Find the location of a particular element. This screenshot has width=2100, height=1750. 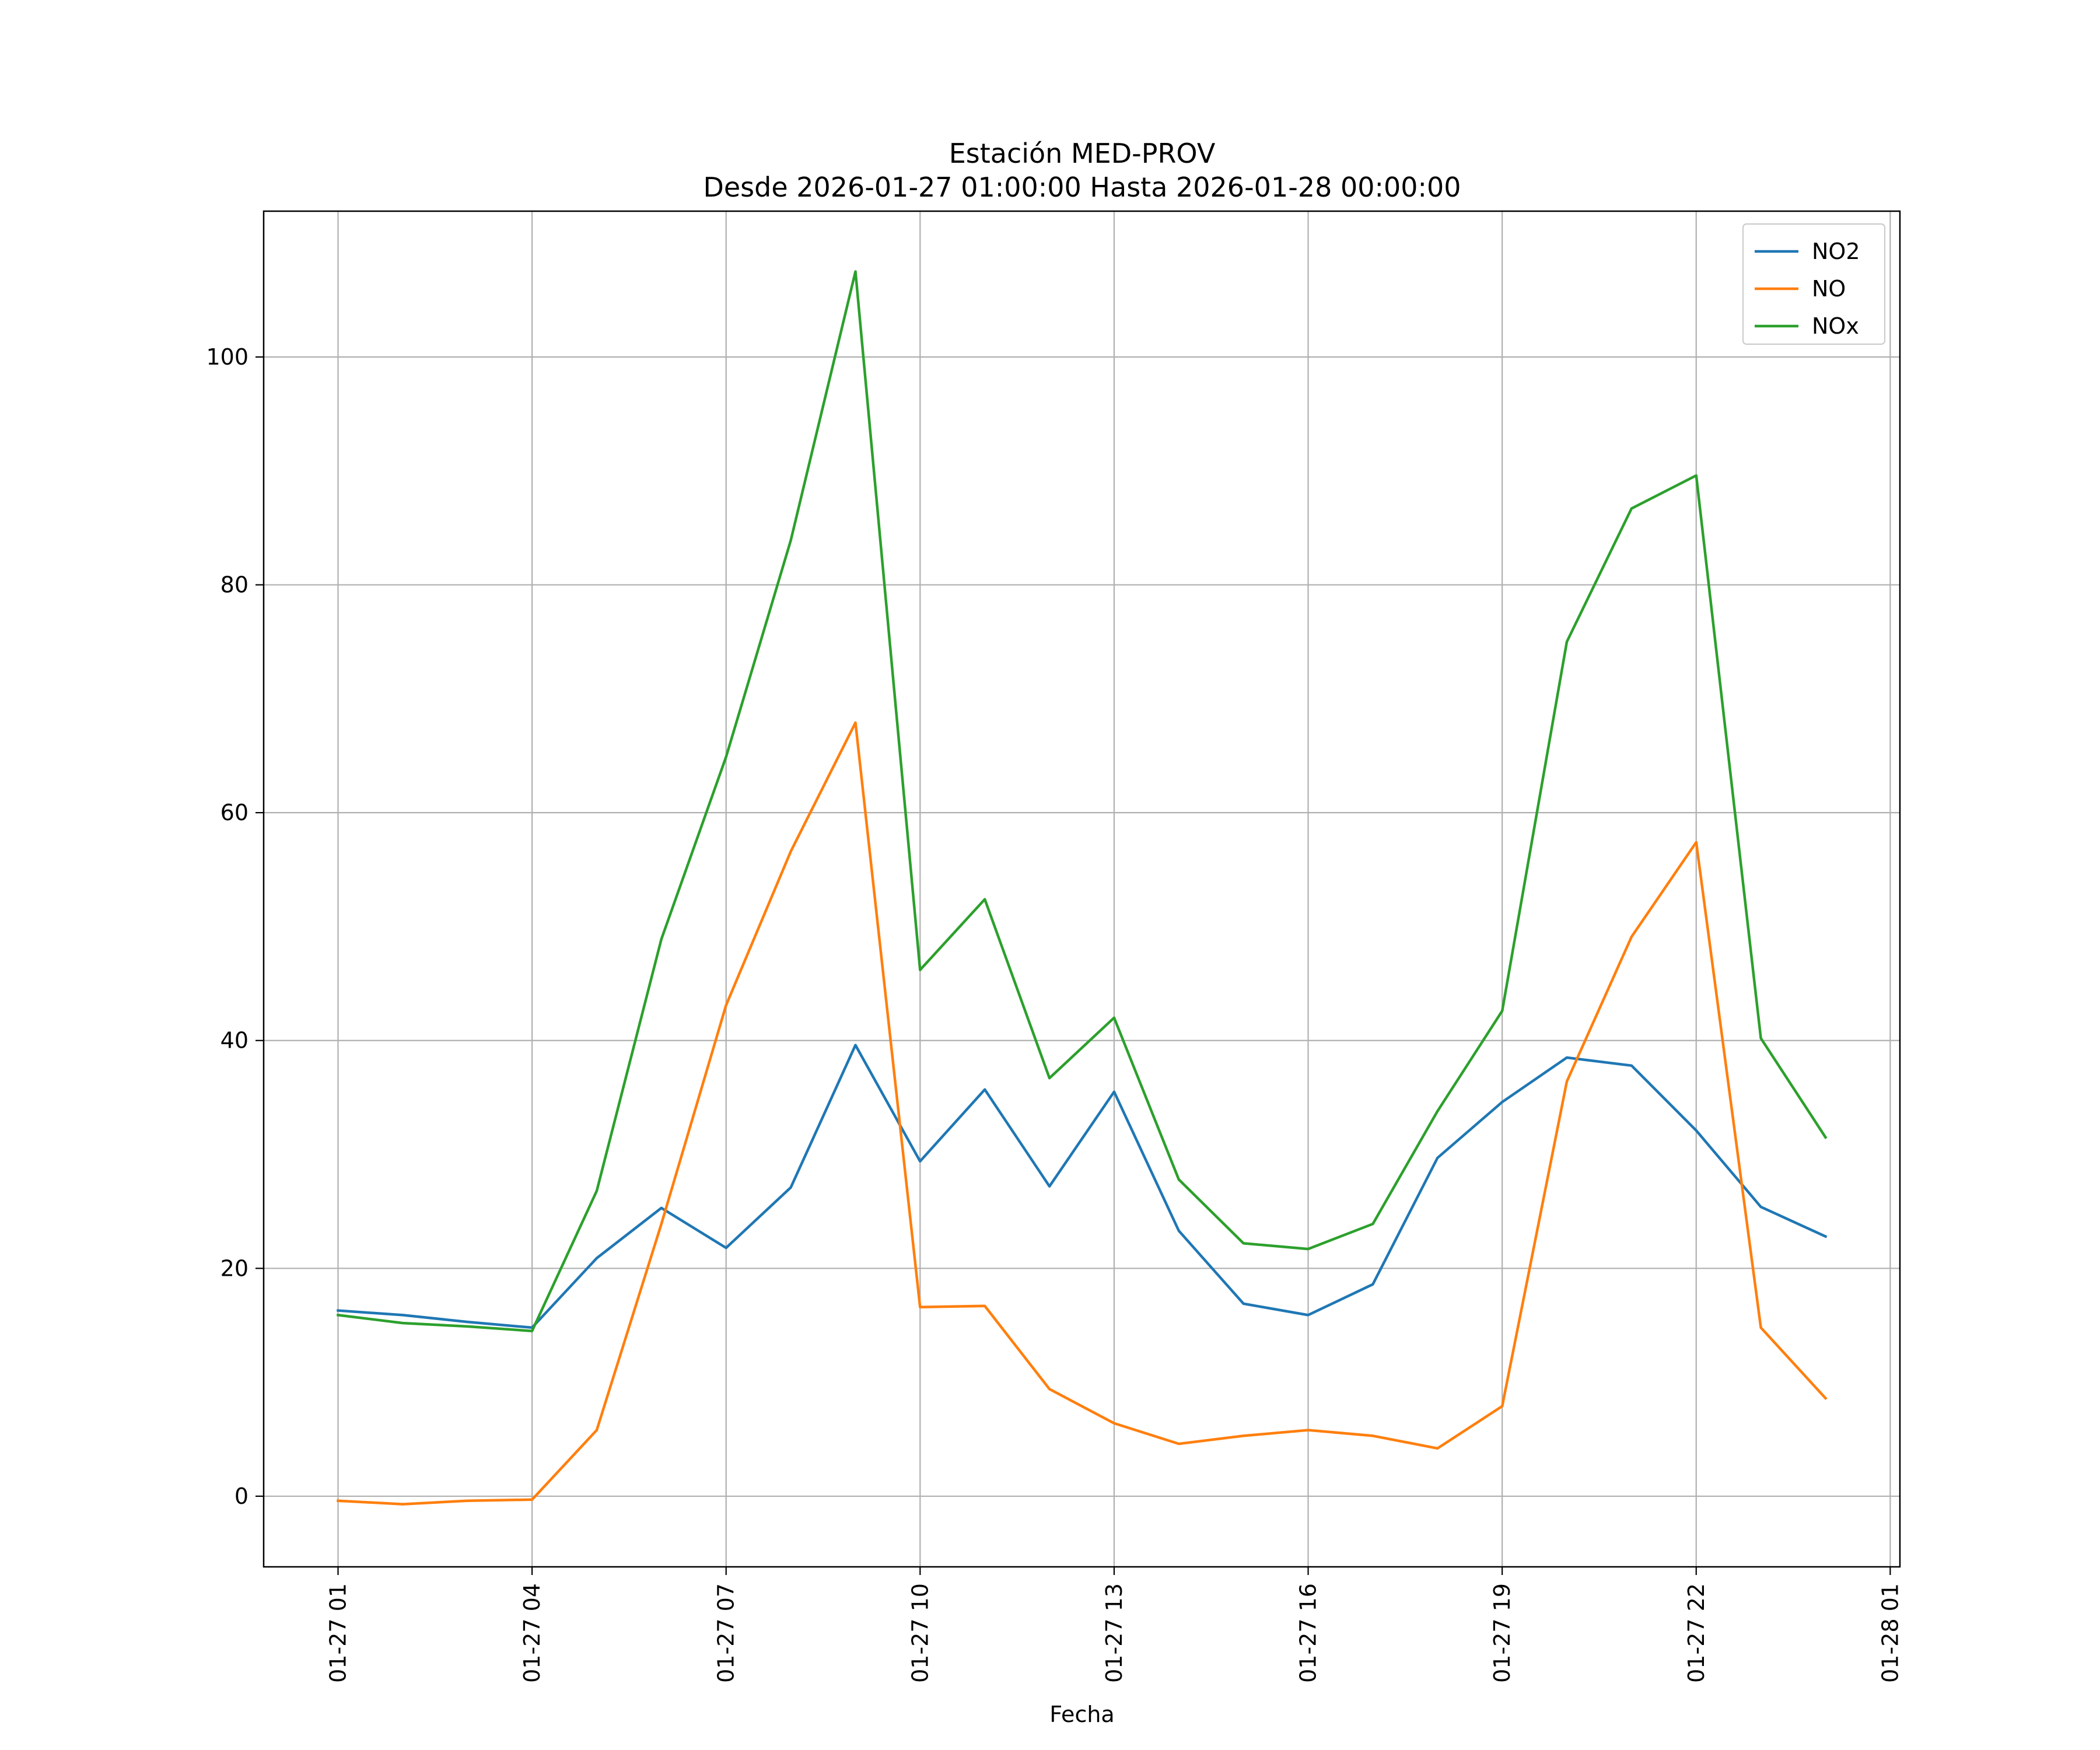

x-tick-label: 01-27 07 is located at coordinates (726, 1633).